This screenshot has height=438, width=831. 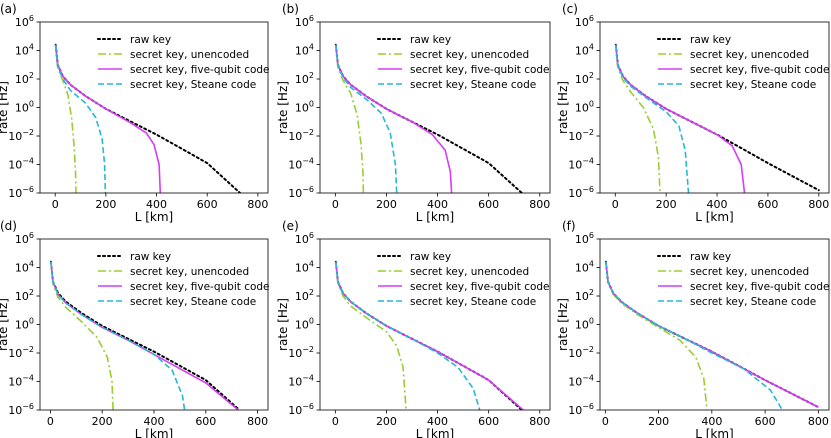 What do you see at coordinates (290, 226) in the screenshot?
I see `panel-label: (e)` at bounding box center [290, 226].